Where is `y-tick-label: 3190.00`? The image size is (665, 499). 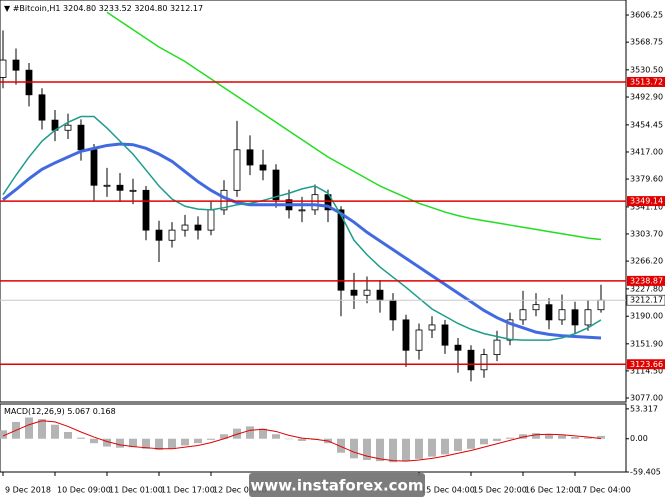 y-tick-label: 3190.00 is located at coordinates (646, 316).